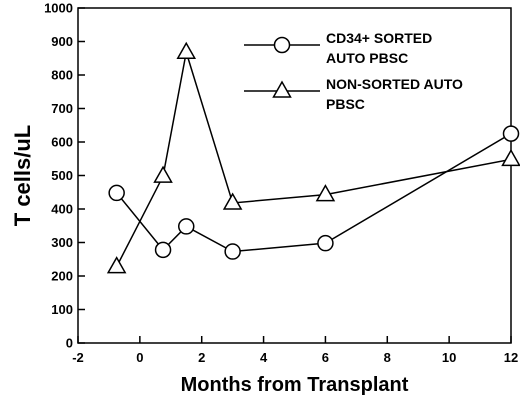 Image resolution: width=520 pixels, height=403 pixels. What do you see at coordinates (282, 45) in the screenshot?
I see `legend-marker-circle` at bounding box center [282, 45].